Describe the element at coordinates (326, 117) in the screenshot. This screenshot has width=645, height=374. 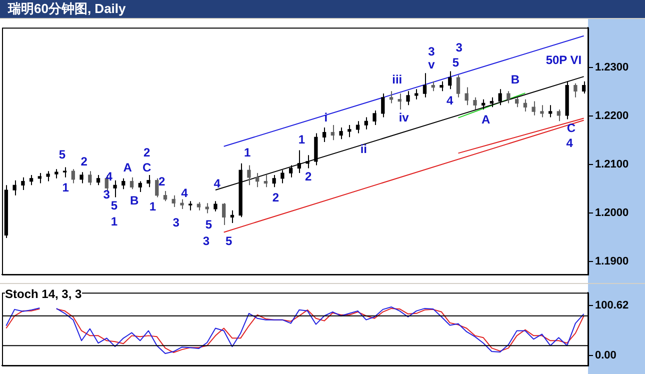
I see `annotation: i` at that location.